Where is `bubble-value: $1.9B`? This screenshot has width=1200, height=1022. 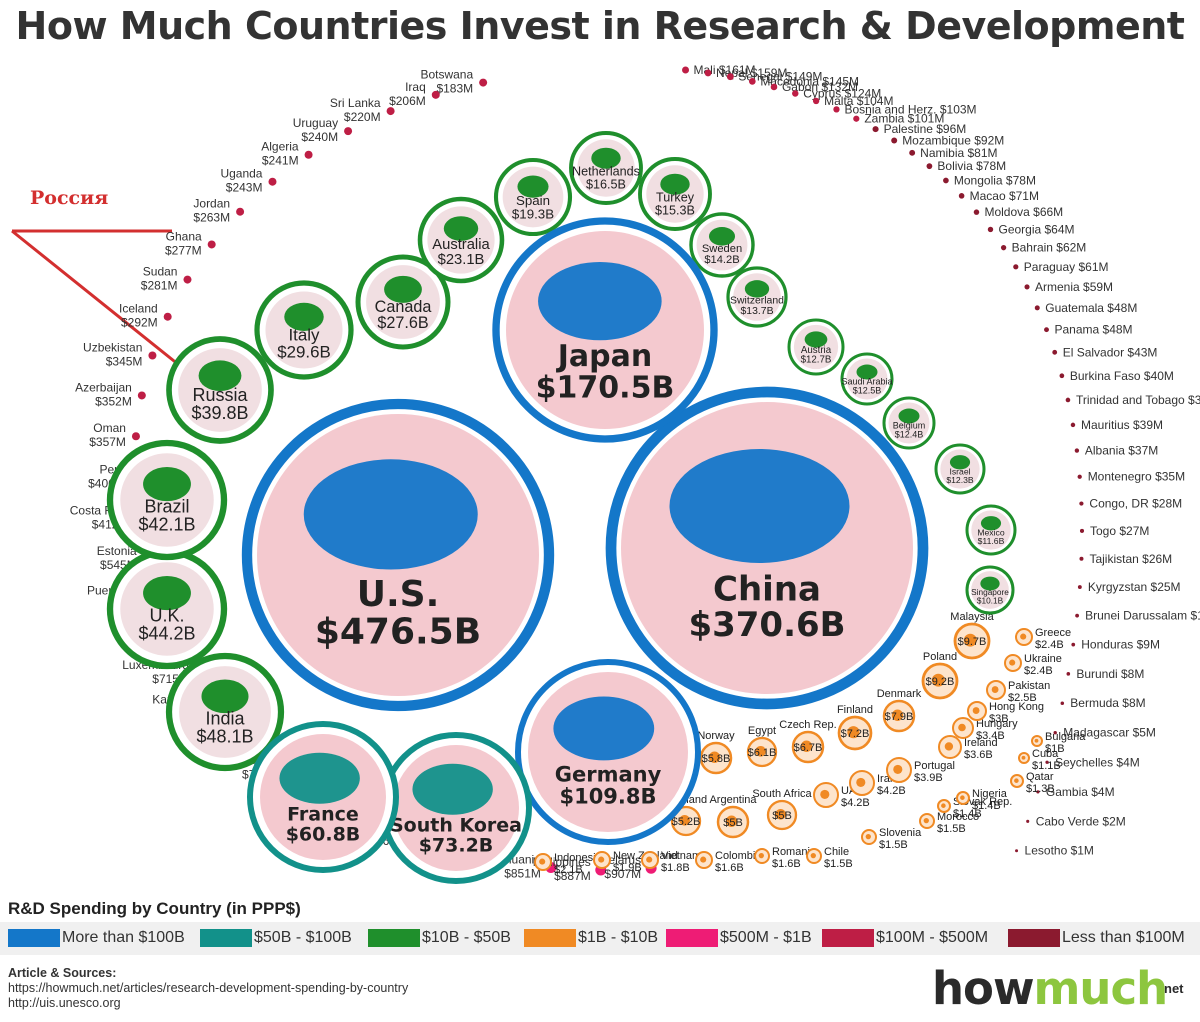
bubble-value: $1.9B is located at coordinates (627, 868).